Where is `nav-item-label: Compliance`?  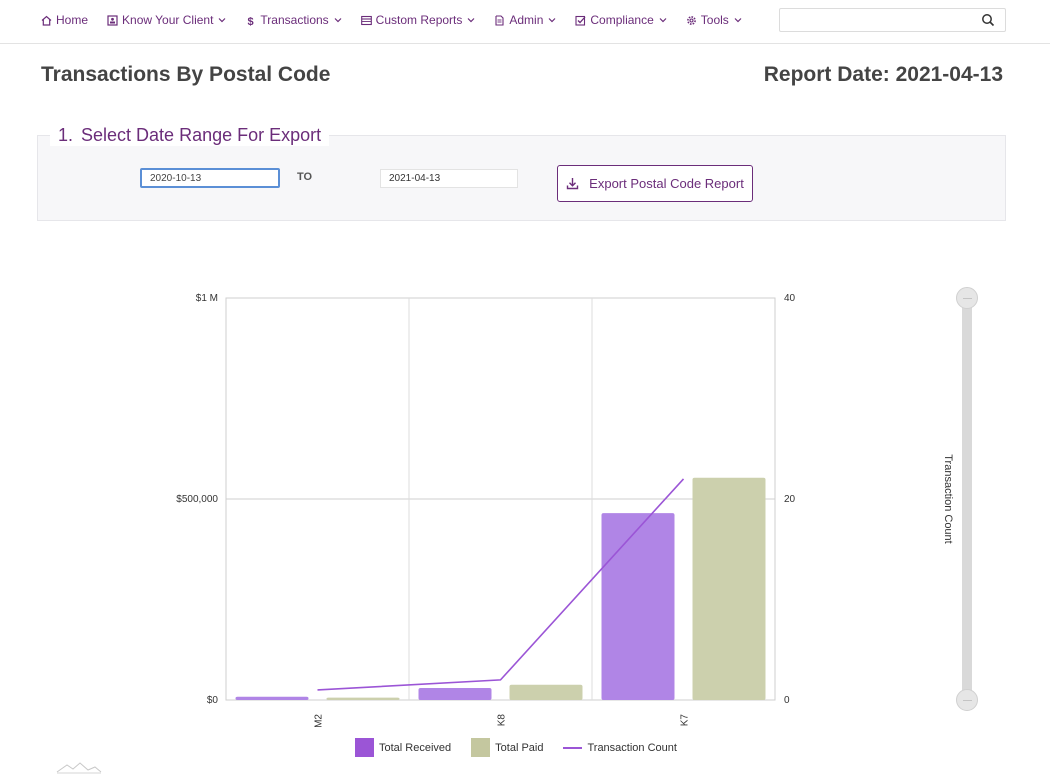
nav-item-label: Compliance is located at coordinates (622, 20).